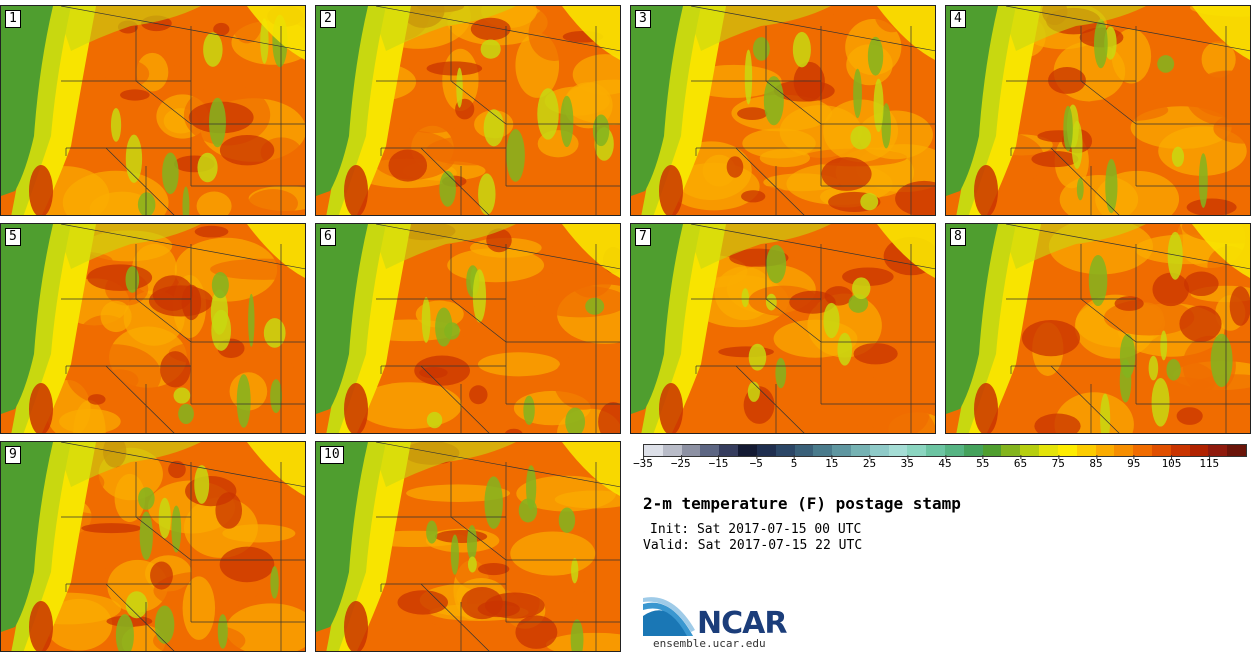 This screenshot has width=1260, height=653. What do you see at coordinates (643, 19) in the screenshot?
I see `panel-number-label: 3` at bounding box center [643, 19].